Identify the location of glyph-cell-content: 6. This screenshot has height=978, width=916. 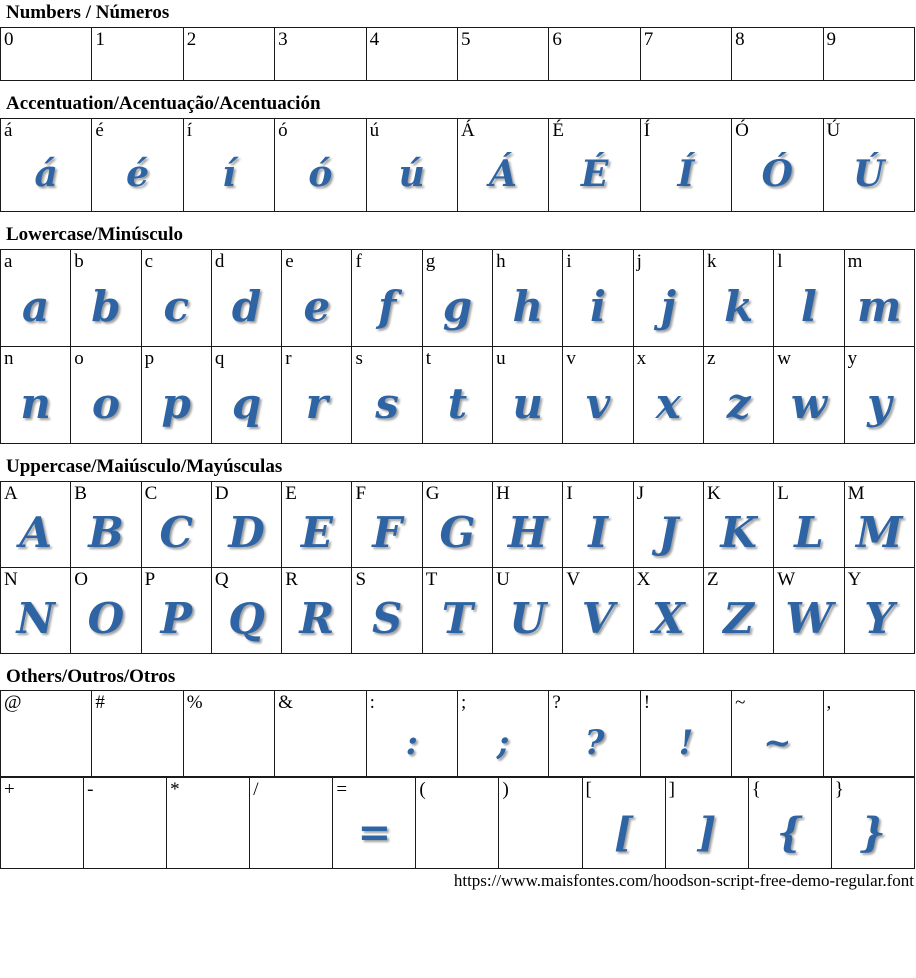
(594, 53).